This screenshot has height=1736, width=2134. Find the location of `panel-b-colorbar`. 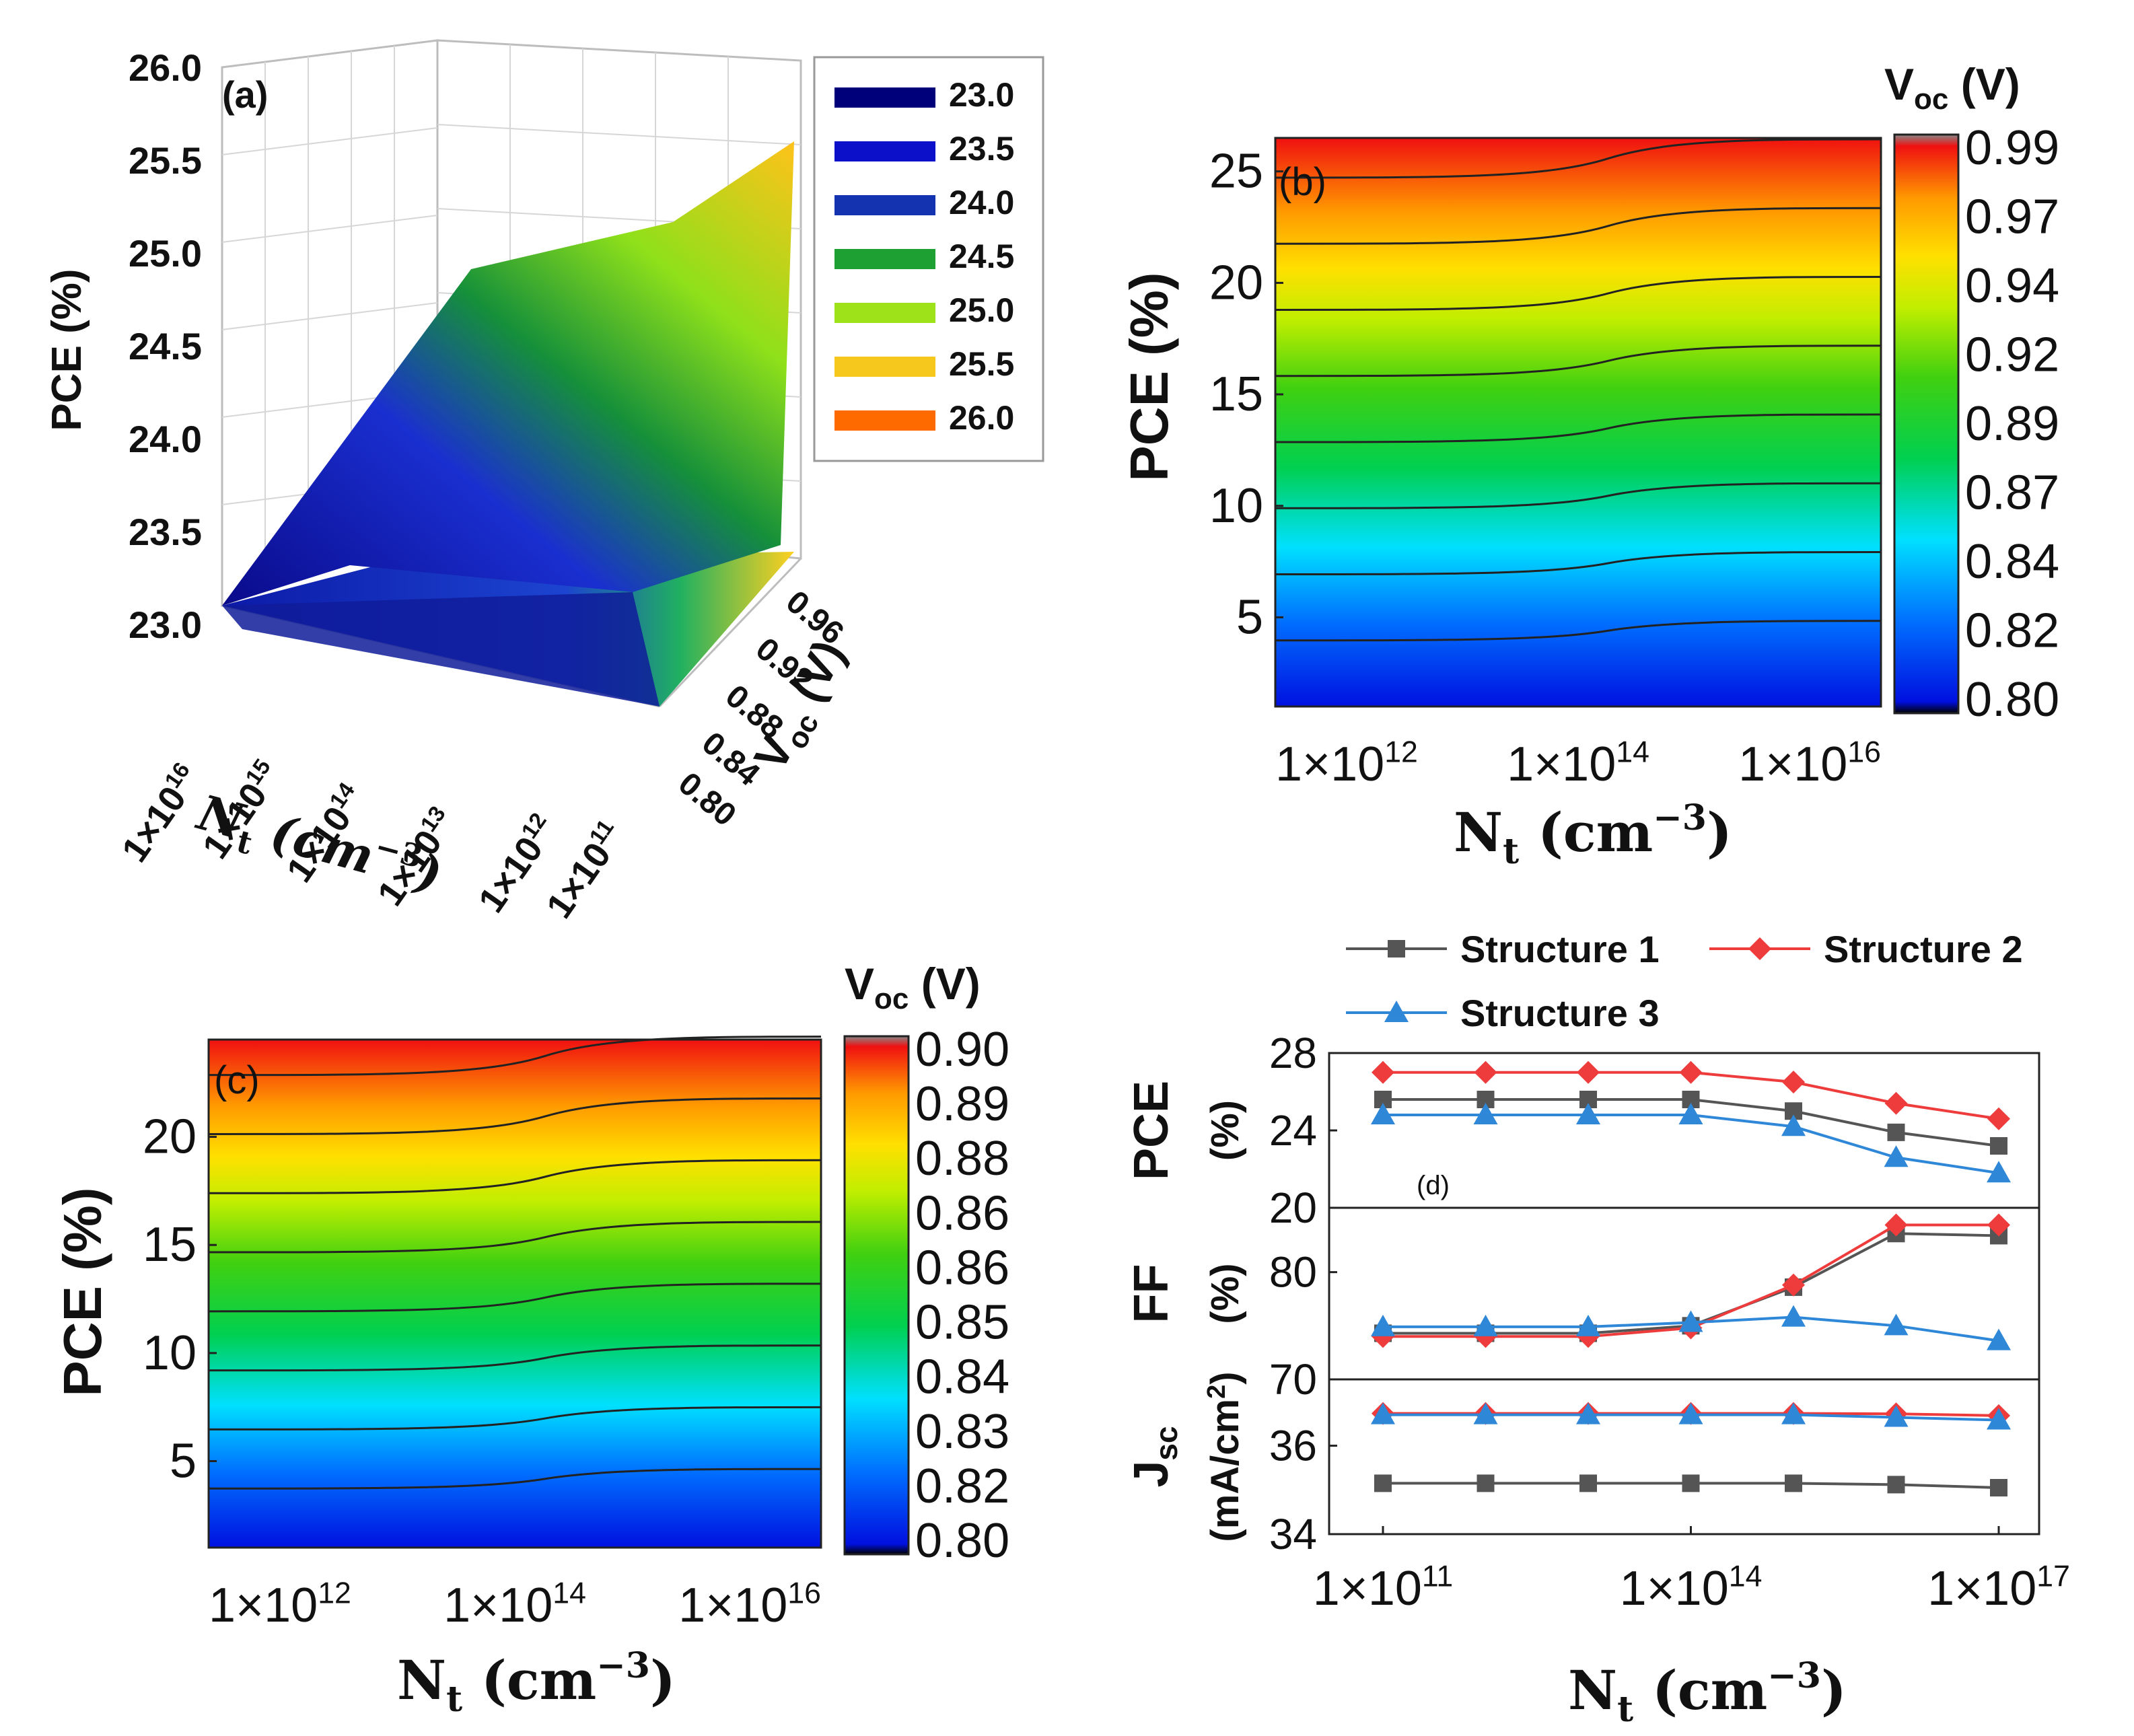

panel-b-colorbar is located at coordinates (1927, 424).